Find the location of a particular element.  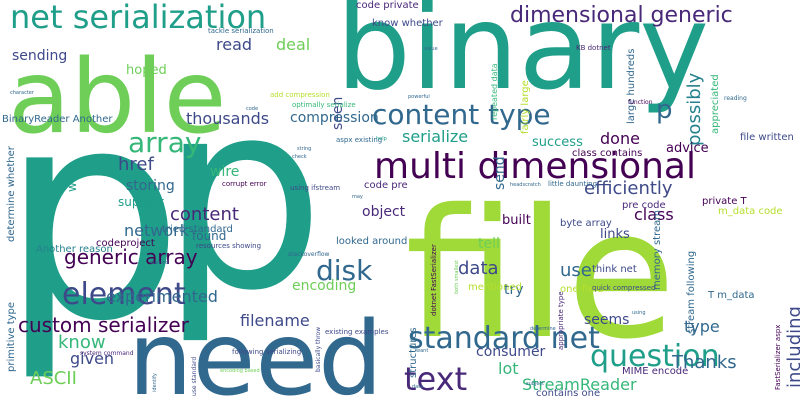

word-fairly-large: fairly large is located at coordinates (525, 107).